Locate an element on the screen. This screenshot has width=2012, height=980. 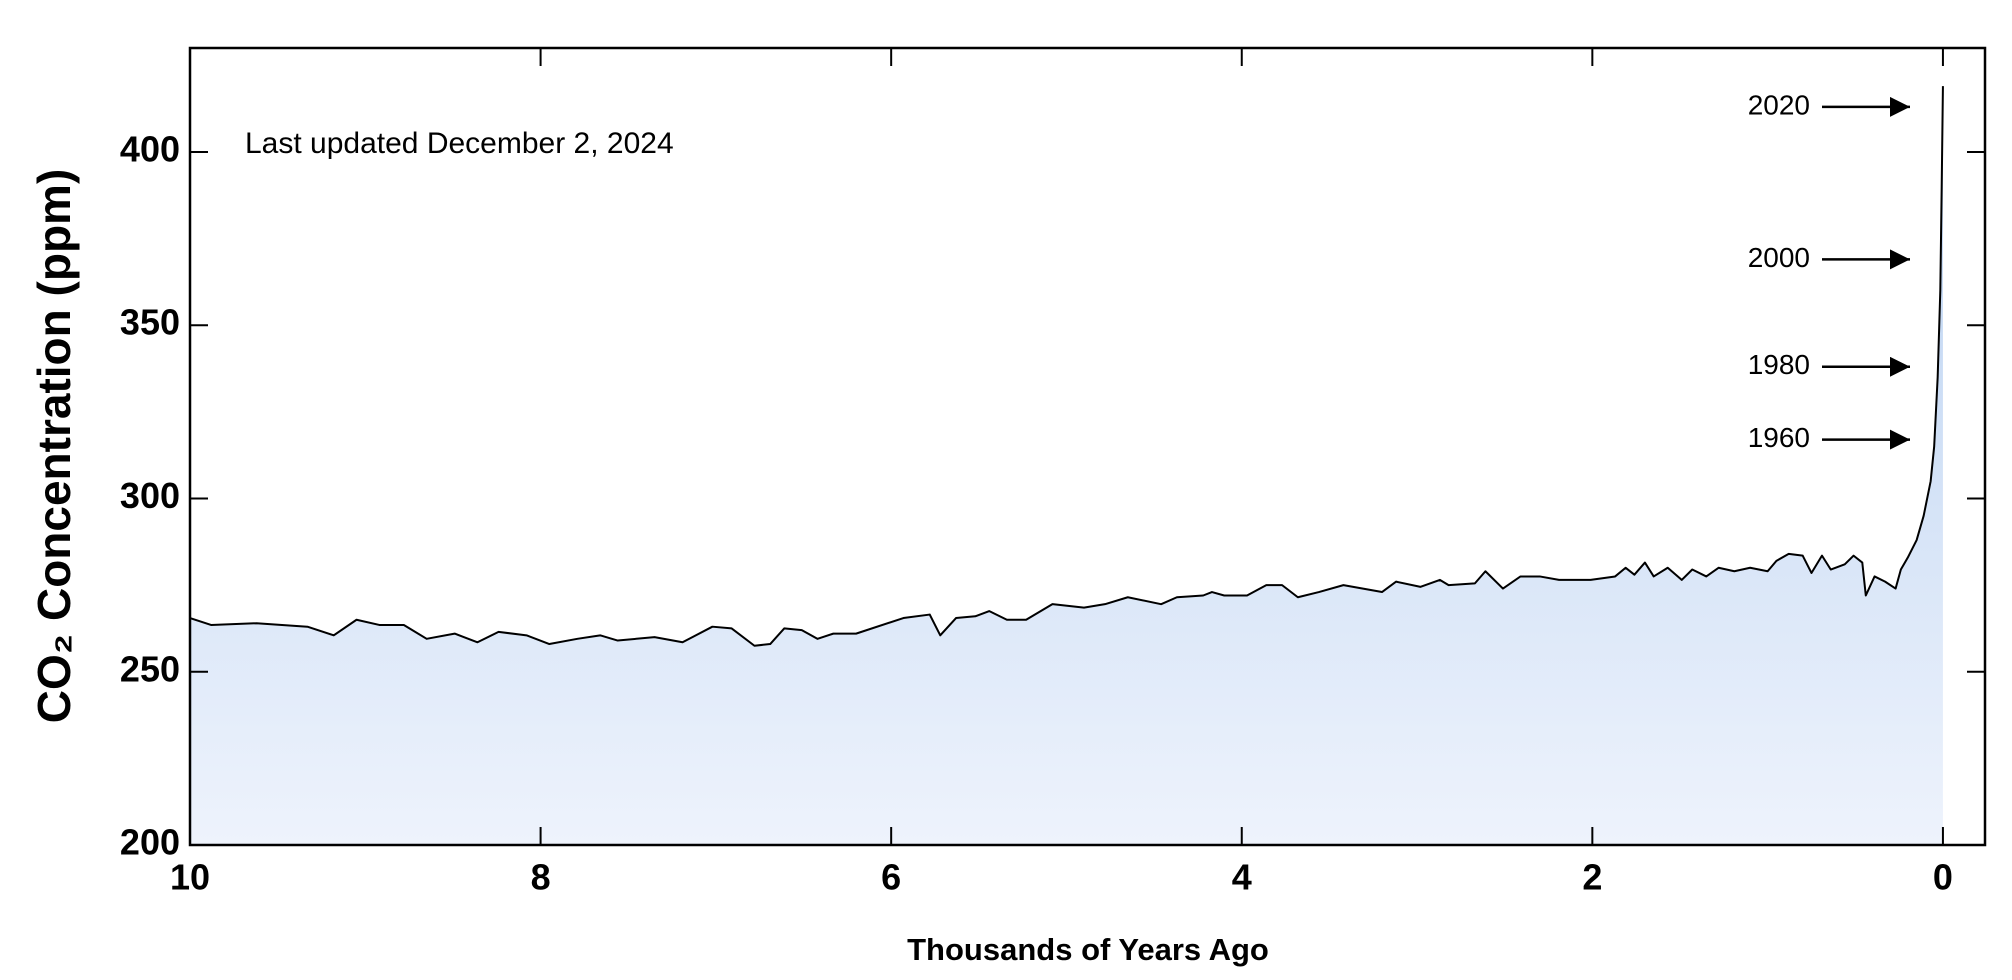
x-tick-label: 4 is located at coordinates (1242, 877).